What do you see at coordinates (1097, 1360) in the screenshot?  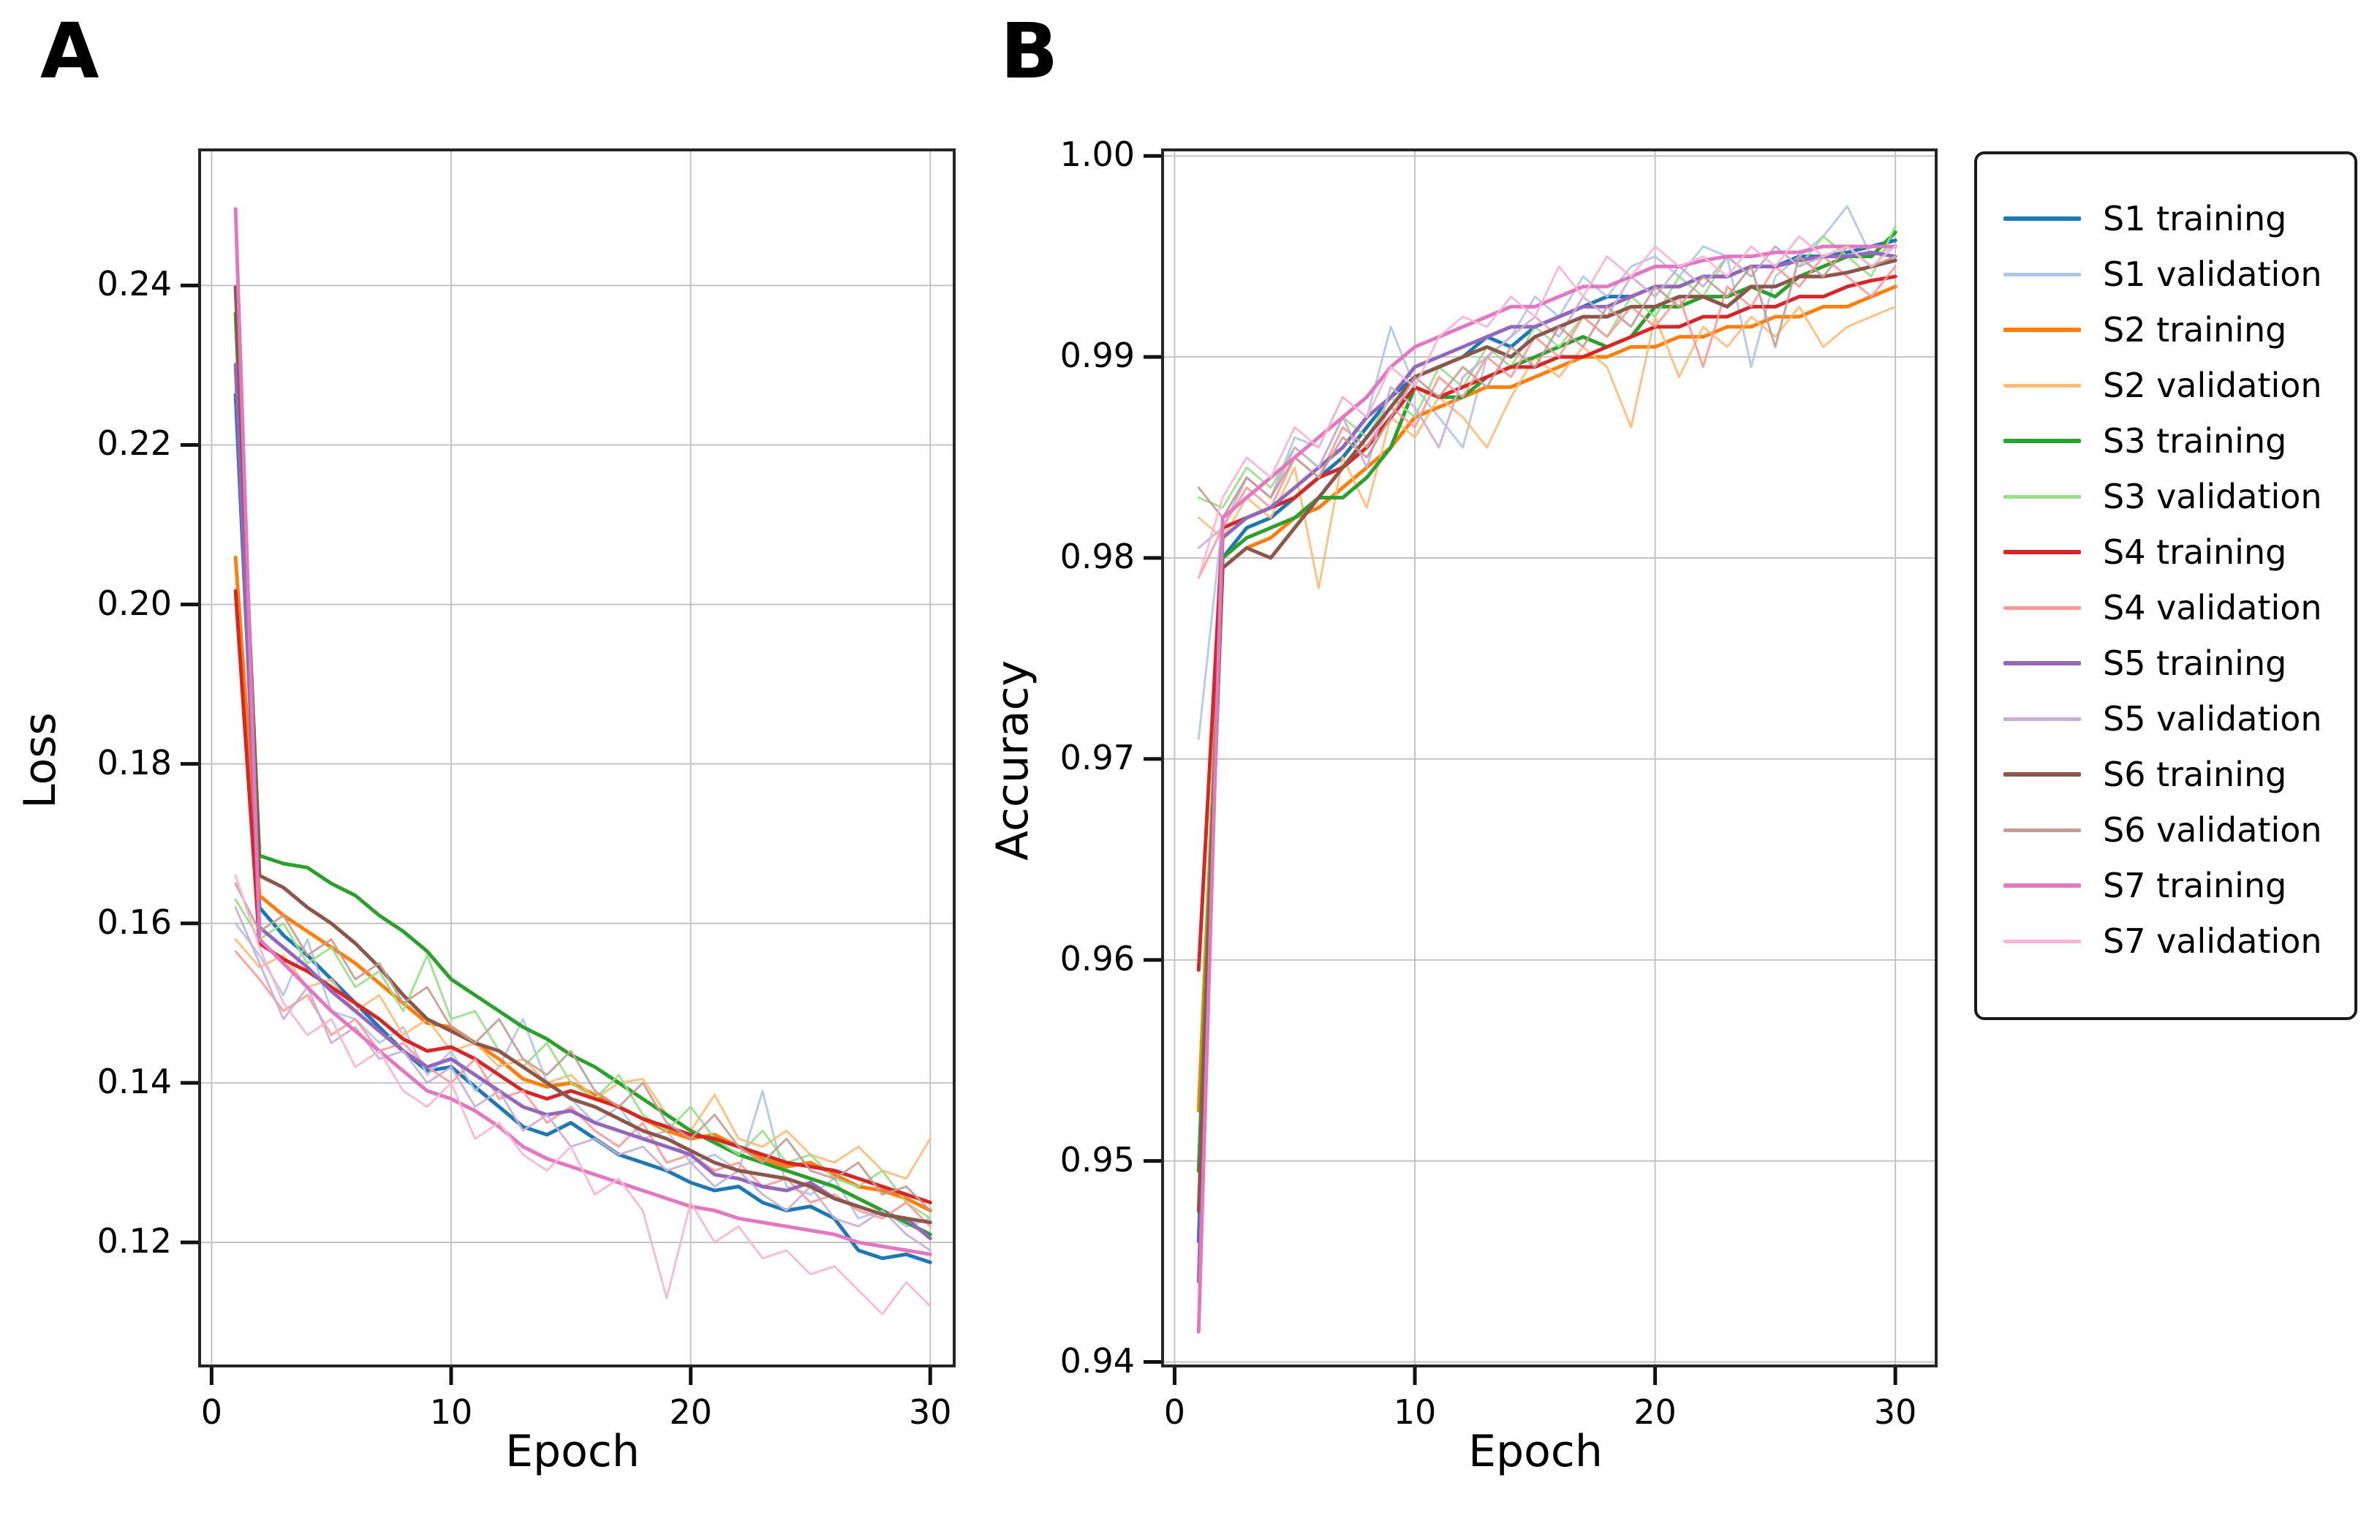 I see `y-tick-label: 0.94` at bounding box center [1097, 1360].